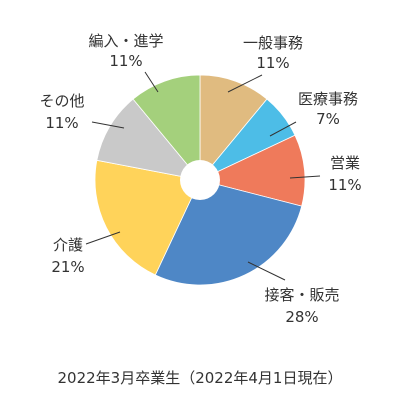  Describe the element at coordinates (273, 43) in the screenshot. I see `slice-name-label: 一般事務` at that location.